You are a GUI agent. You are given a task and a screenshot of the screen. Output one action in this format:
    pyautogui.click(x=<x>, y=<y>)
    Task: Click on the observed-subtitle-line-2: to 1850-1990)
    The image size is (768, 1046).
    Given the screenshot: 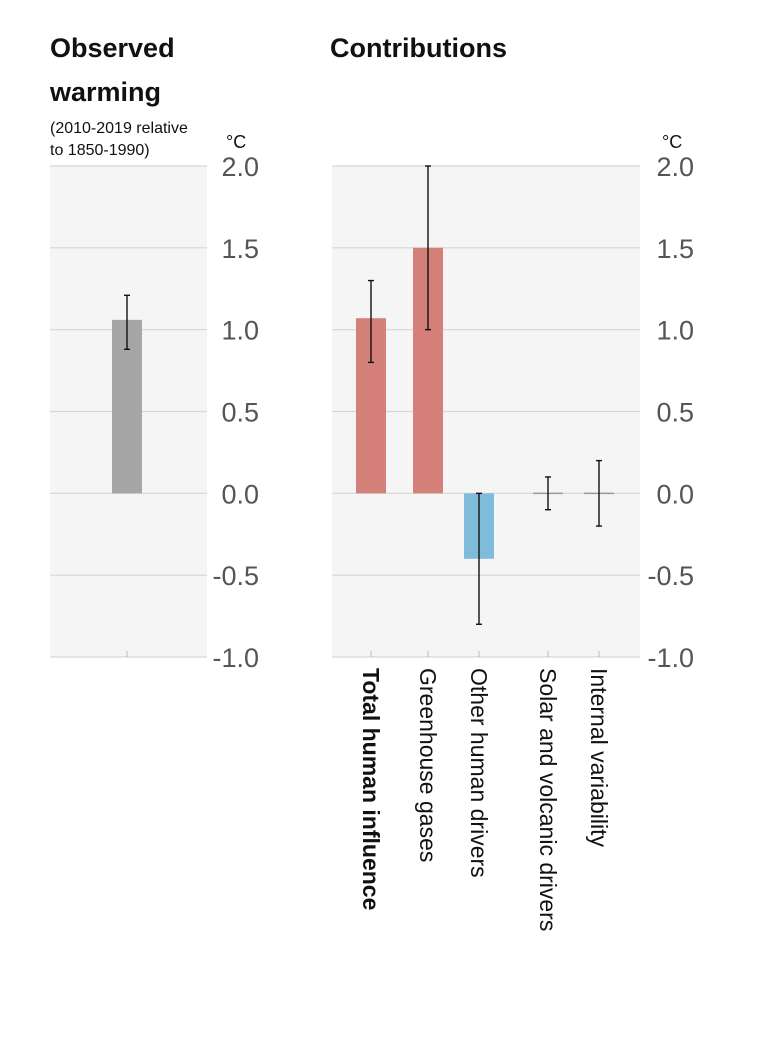 What is the action you would take?
    pyautogui.click(x=100, y=150)
    